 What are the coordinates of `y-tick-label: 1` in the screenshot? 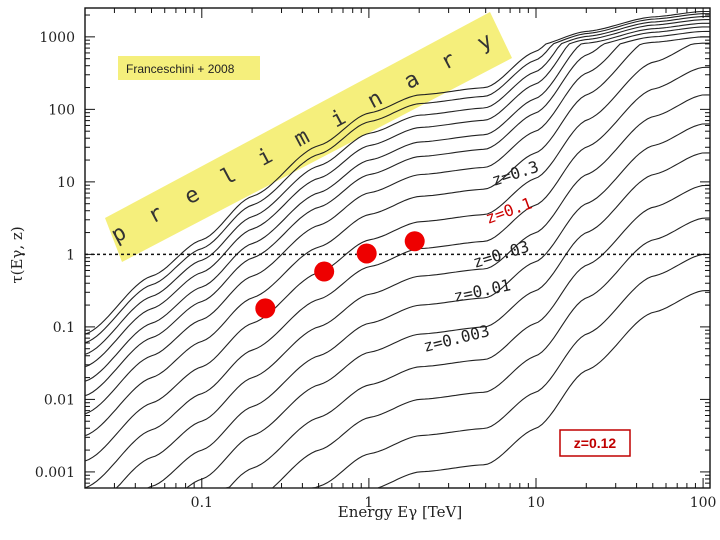 It's located at (70, 255).